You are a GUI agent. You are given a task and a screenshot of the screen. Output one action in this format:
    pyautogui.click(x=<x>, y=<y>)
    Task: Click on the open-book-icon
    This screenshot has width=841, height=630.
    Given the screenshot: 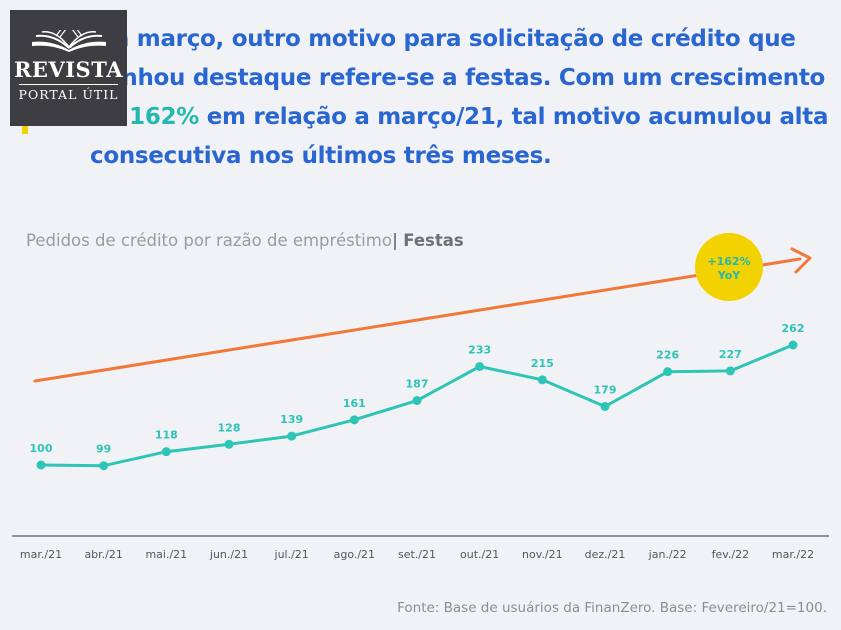 What is the action you would take?
    pyautogui.click(x=68, y=41)
    